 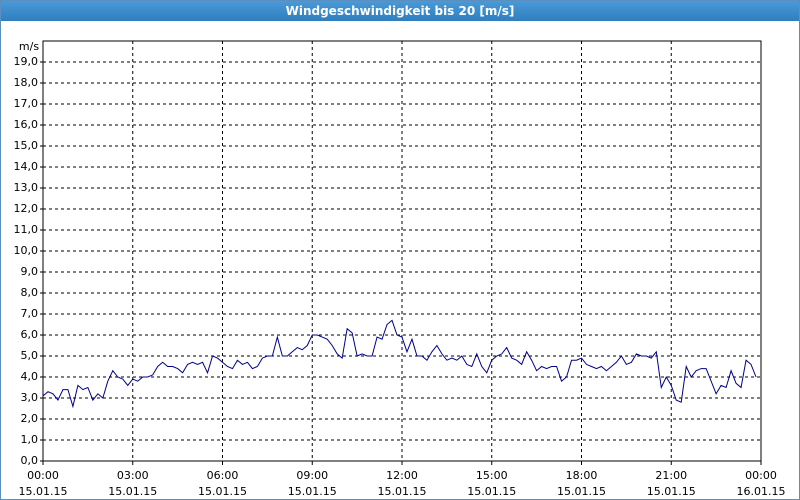 What do you see at coordinates (26, 166) in the screenshot?
I see `y-tick-label: 14,0` at bounding box center [26, 166].